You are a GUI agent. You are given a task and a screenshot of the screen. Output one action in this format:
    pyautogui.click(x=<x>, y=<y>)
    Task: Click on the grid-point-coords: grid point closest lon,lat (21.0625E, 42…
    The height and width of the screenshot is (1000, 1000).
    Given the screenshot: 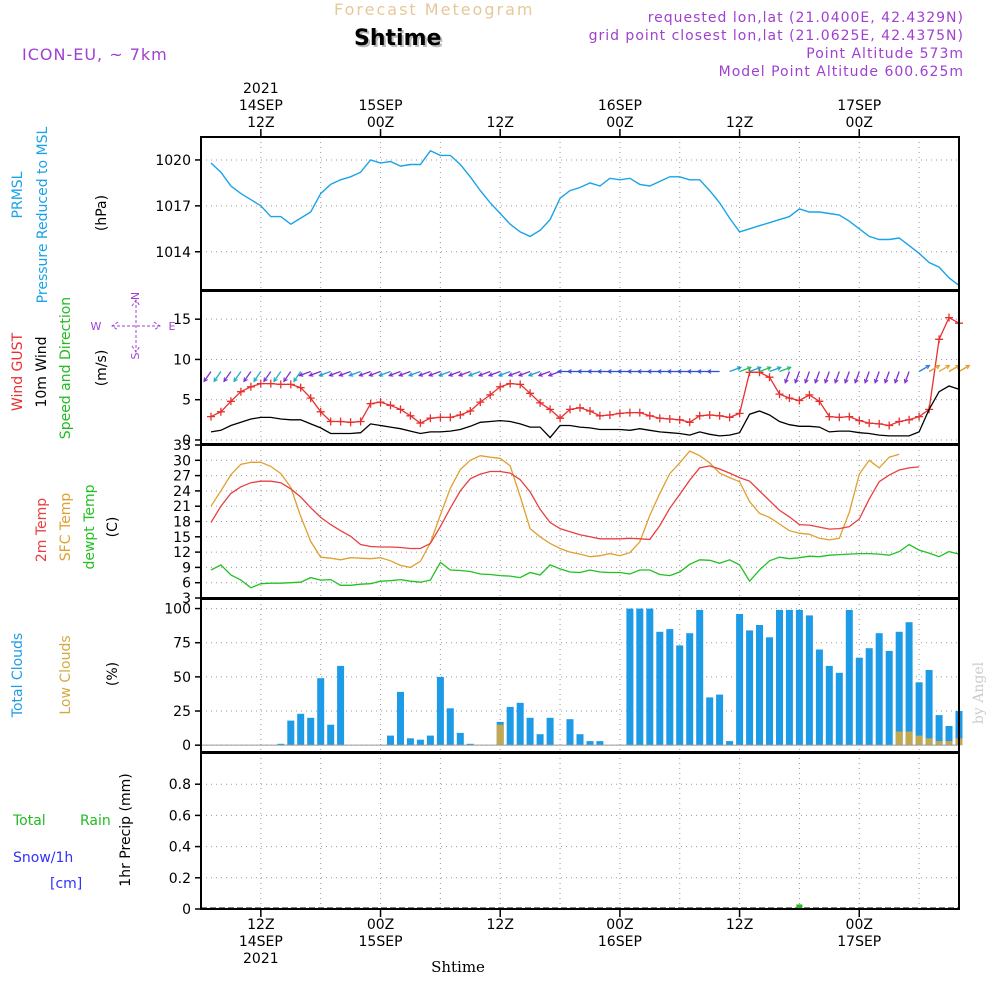 What is the action you would take?
    pyautogui.click(x=776, y=36)
    